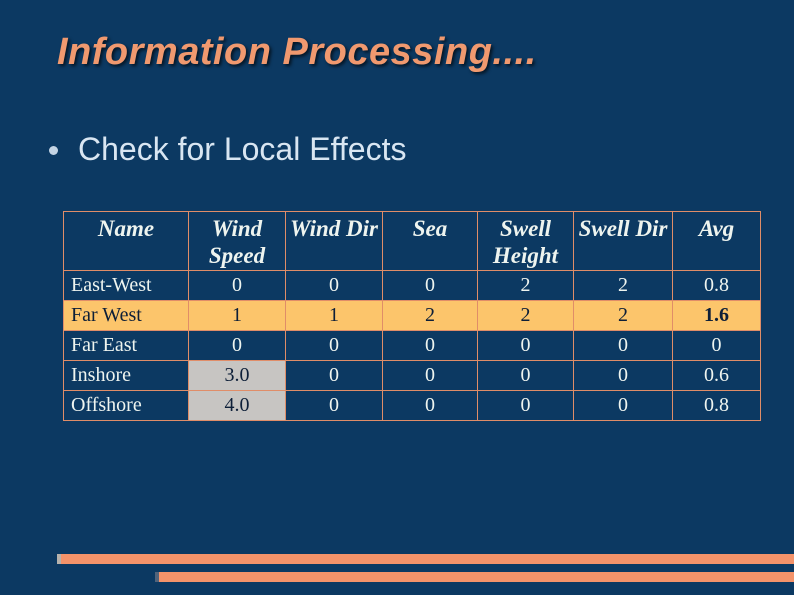 Image resolution: width=794 pixels, height=595 pixels. What do you see at coordinates (157, 577) in the screenshot?
I see `footer-stripe-2-cap` at bounding box center [157, 577].